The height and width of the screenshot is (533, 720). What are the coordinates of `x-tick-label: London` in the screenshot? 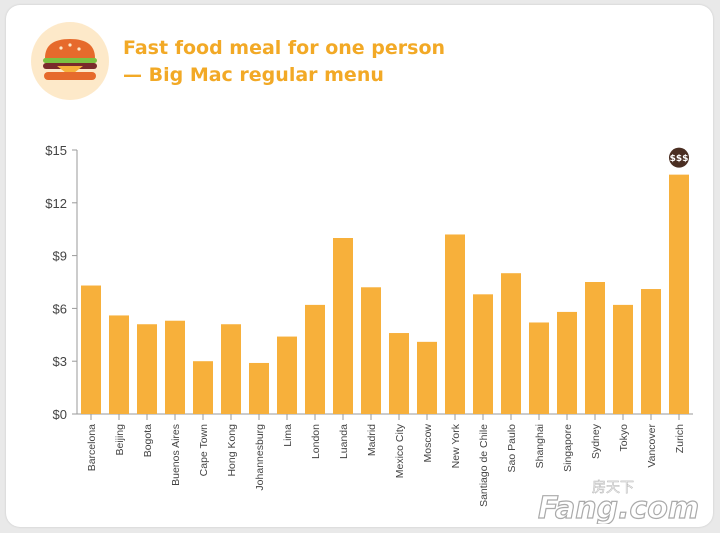 It's located at (316, 441).